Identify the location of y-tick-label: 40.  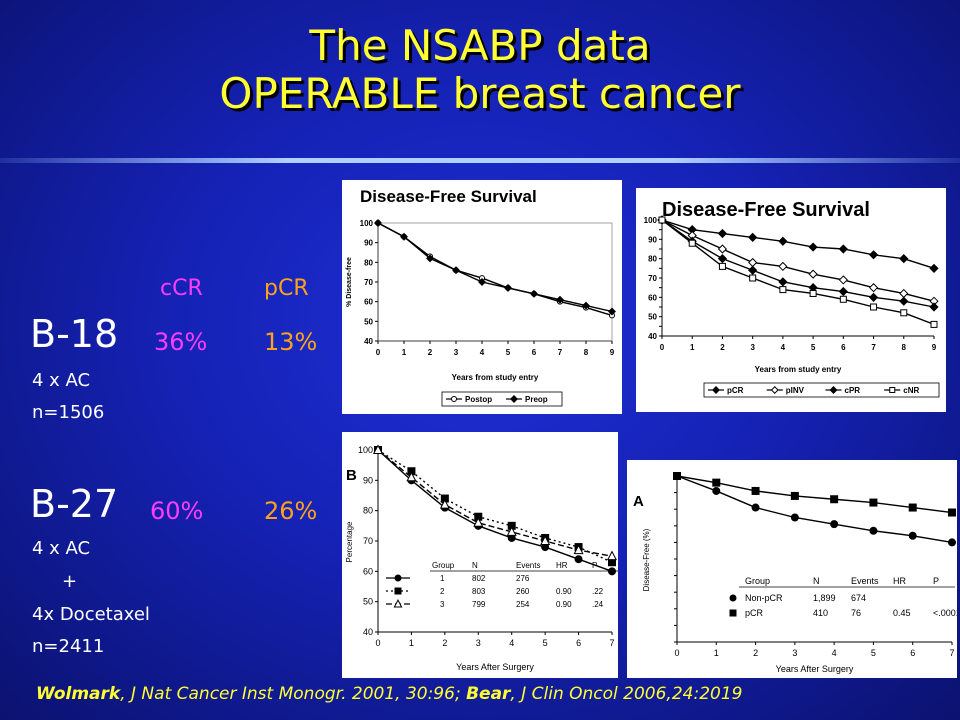
(652, 336).